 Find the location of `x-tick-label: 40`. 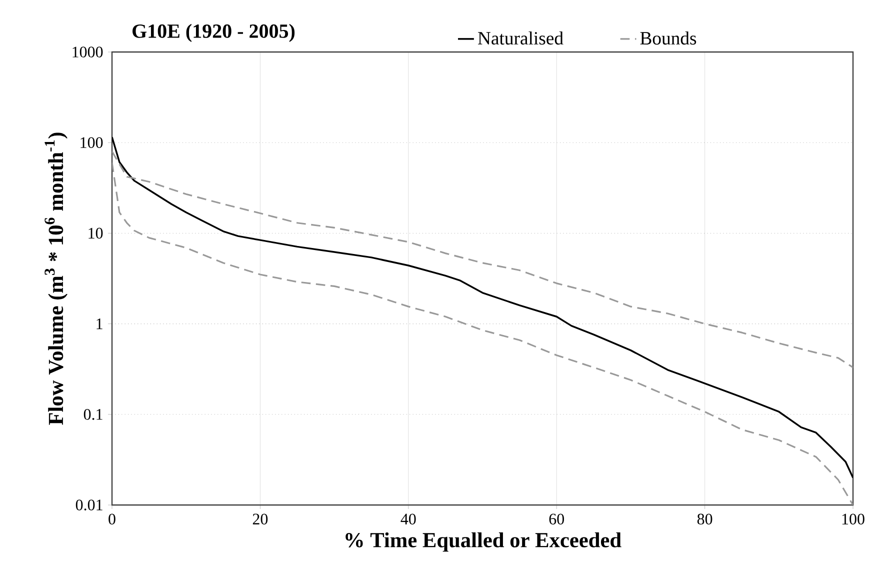

x-tick-label: 40 is located at coordinates (408, 519).